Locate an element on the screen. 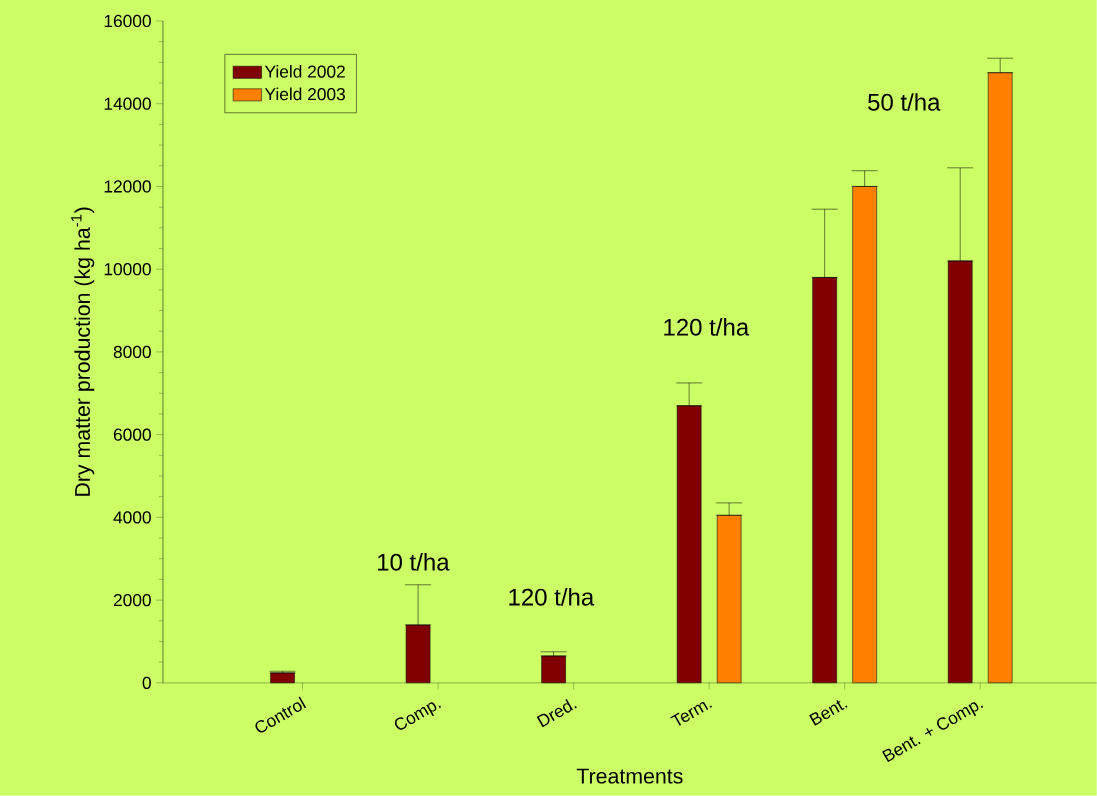 The image size is (1097, 796). y-tick-label: 0 is located at coordinates (146, 683).